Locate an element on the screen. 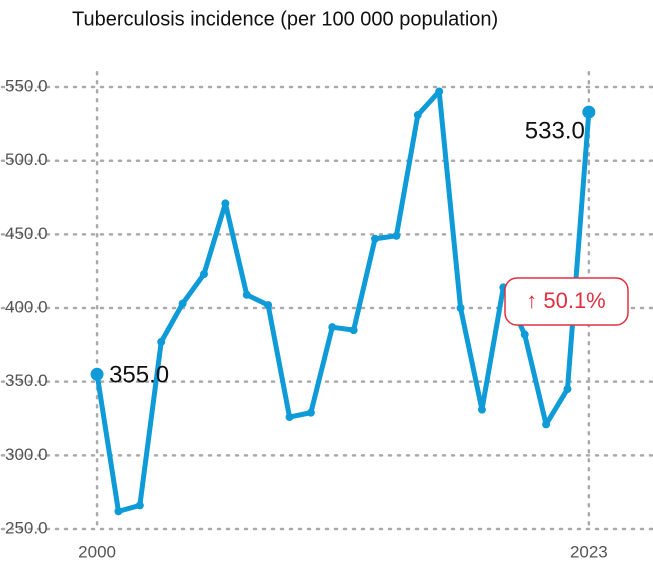 The width and height of the screenshot is (653, 567). annotation: ↑ 50.1% is located at coordinates (566, 301).